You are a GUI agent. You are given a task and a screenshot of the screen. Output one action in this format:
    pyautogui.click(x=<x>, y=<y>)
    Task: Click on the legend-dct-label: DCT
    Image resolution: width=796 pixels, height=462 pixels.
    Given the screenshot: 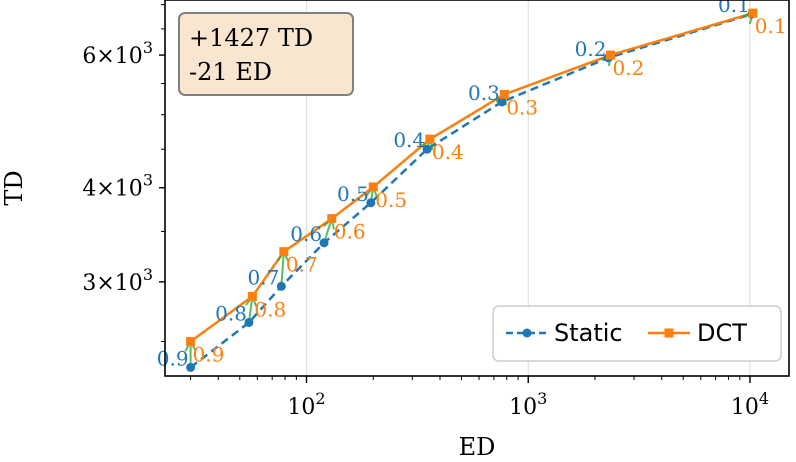 What is the action you would take?
    pyautogui.click(x=722, y=333)
    